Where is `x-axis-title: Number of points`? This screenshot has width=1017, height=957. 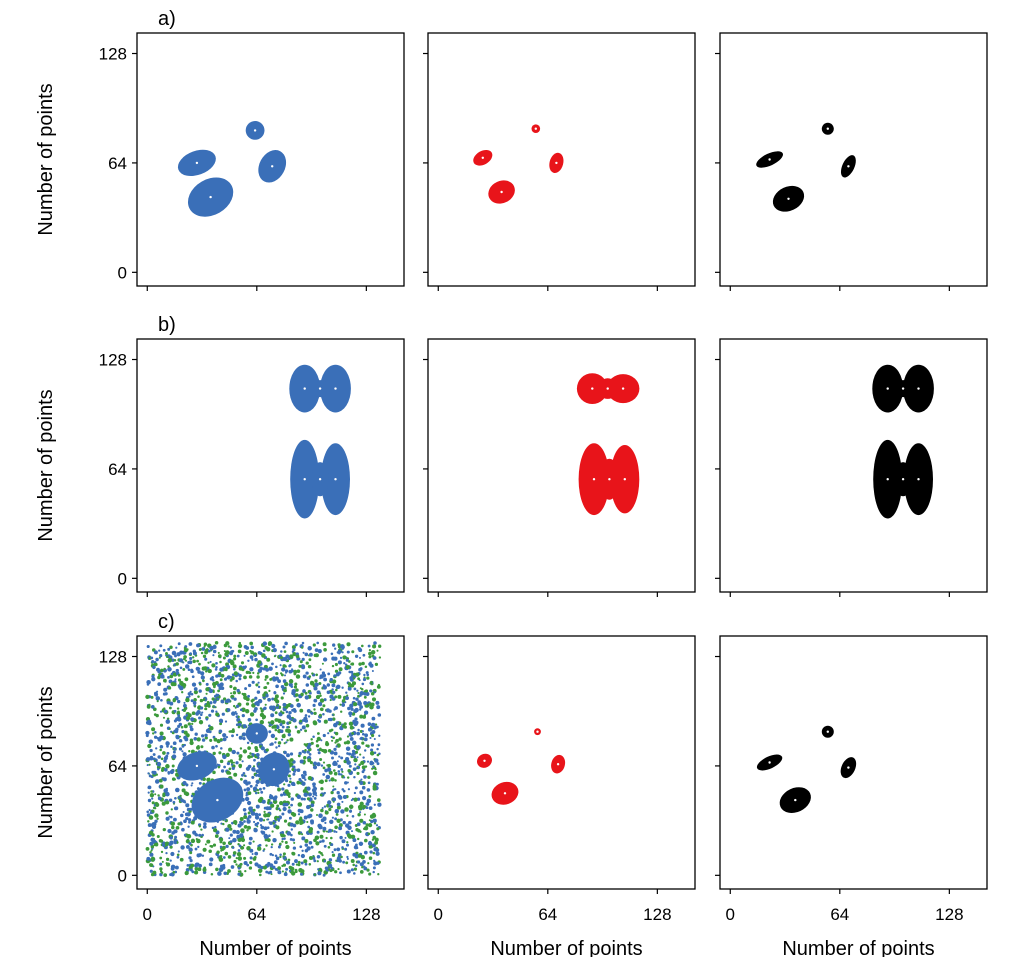
x-axis-title: Number of points is located at coordinates (858, 947).